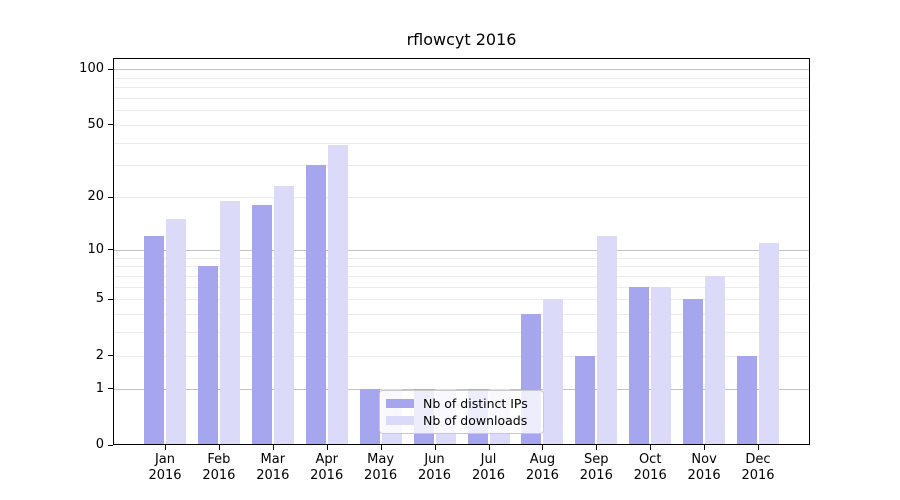 The height and width of the screenshot is (500, 900). Describe the element at coordinates (596, 467) in the screenshot. I see `x-tick-label: Sep 2016` at that location.